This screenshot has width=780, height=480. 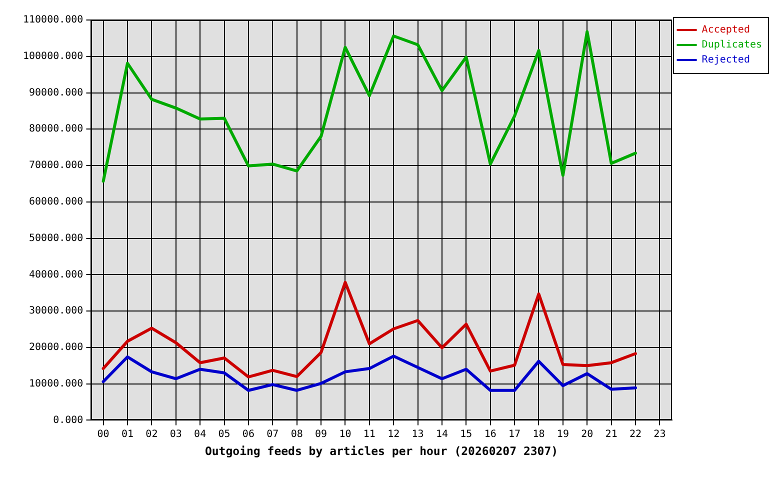 What do you see at coordinates (418, 434) in the screenshot?
I see `x-tick-label: 13` at bounding box center [418, 434].